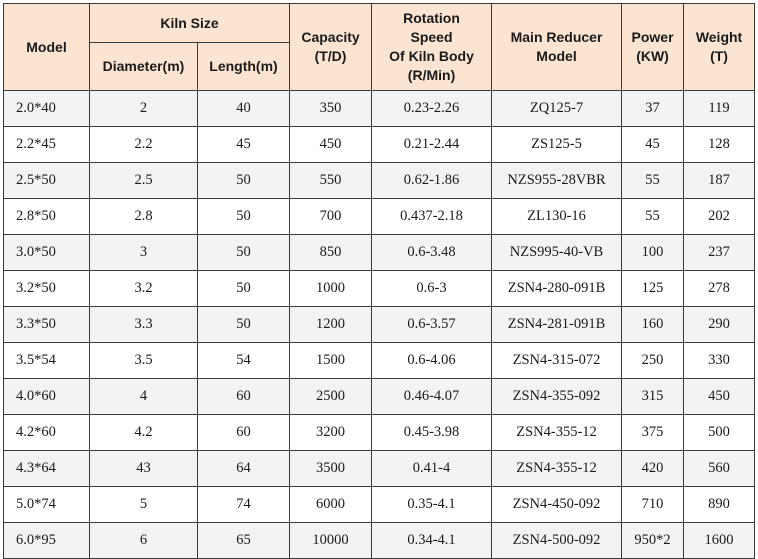 The image size is (758, 559). Describe the element at coordinates (432, 540) in the screenshot. I see `cell-rotation: 0.34-4.1` at that location.